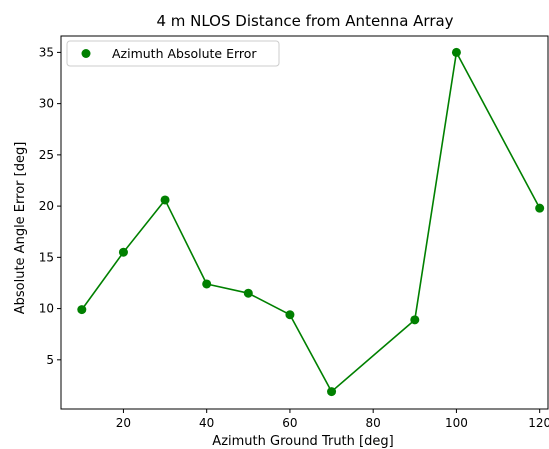 This screenshot has width=549, height=449. What do you see at coordinates (46, 52) in the screenshot?
I see `y-tick-label: 35` at bounding box center [46, 52].